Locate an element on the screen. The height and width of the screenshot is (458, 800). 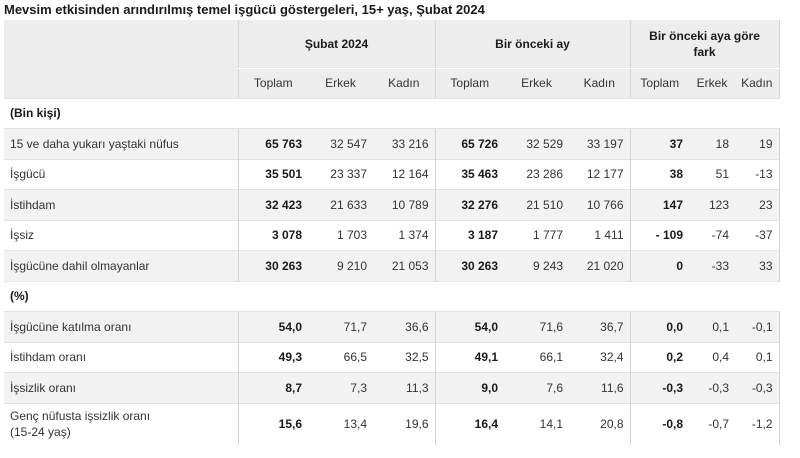
cell: 0,4 is located at coordinates (712, 357).